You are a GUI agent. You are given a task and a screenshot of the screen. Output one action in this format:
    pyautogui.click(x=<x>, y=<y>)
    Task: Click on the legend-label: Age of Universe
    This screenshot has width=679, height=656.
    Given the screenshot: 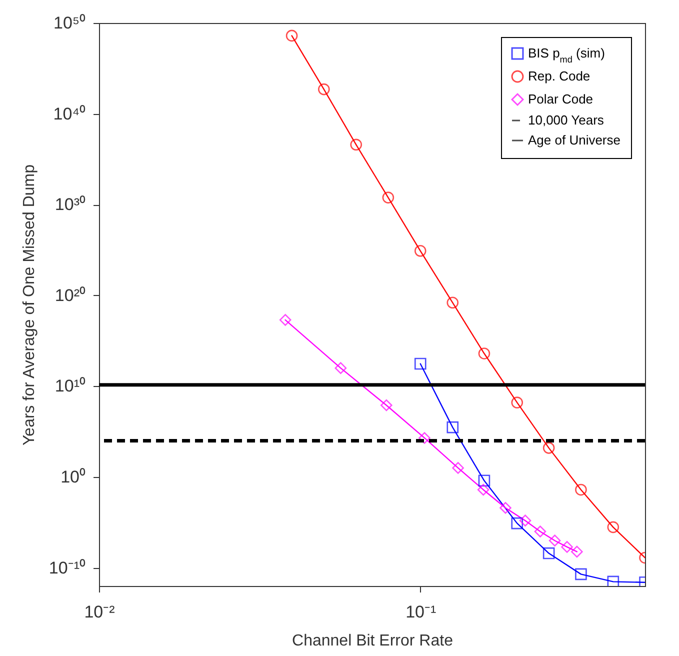 What is the action you would take?
    pyautogui.click(x=574, y=140)
    